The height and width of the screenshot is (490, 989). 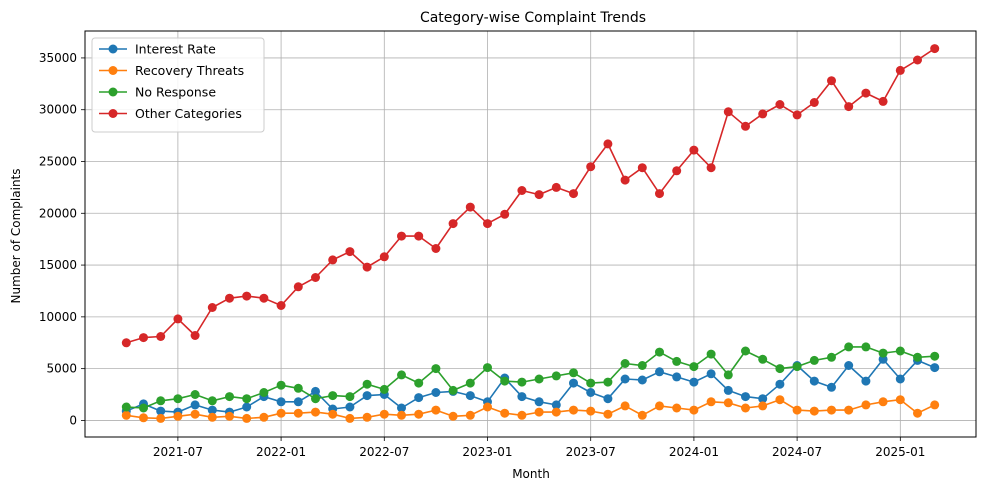 I want to click on series-no-response, so click(x=530, y=377).